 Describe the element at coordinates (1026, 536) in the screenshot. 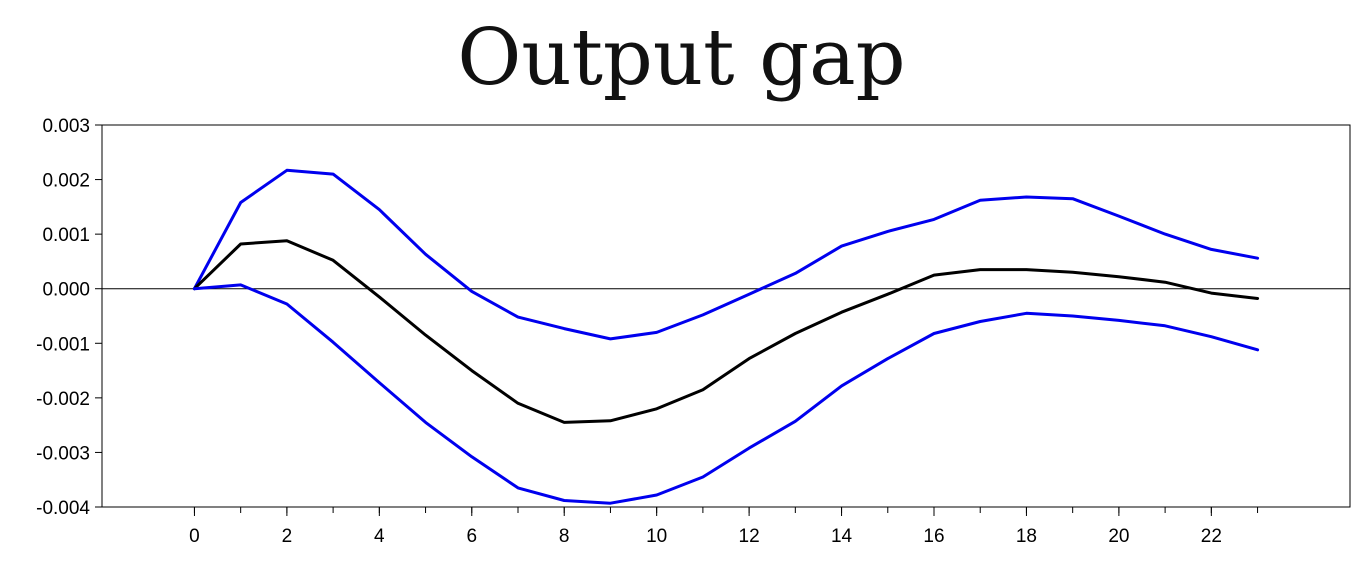

I see `x-tick-label: 18` at that location.